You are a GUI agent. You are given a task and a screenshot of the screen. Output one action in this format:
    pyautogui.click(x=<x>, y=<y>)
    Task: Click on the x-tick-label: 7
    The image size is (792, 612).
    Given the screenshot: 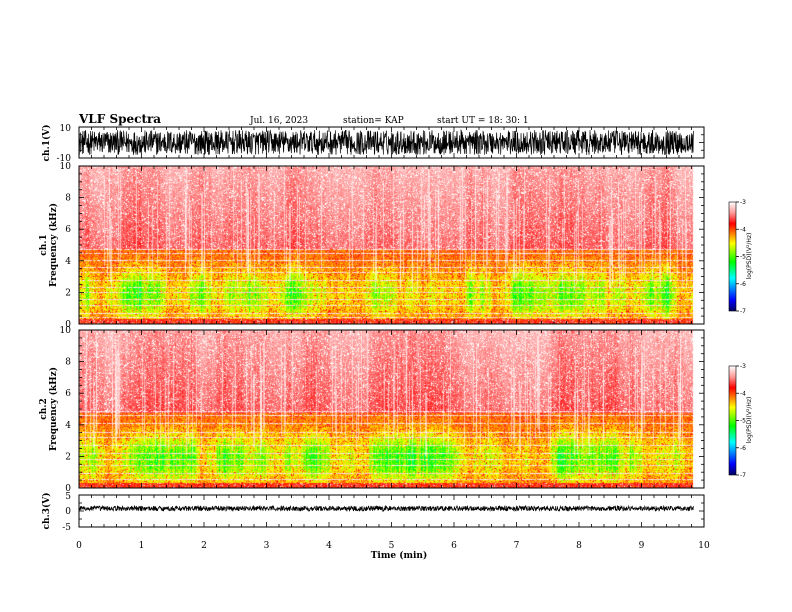 What is the action you would take?
    pyautogui.click(x=517, y=546)
    